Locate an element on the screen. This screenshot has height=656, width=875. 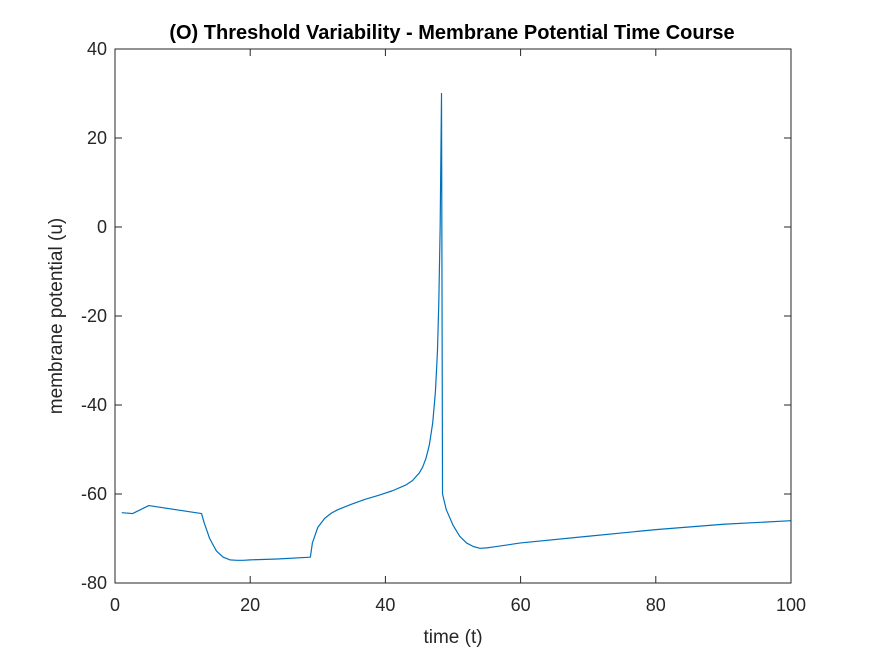
y-axis-label: membrane potential (u) is located at coordinates (56, 316).